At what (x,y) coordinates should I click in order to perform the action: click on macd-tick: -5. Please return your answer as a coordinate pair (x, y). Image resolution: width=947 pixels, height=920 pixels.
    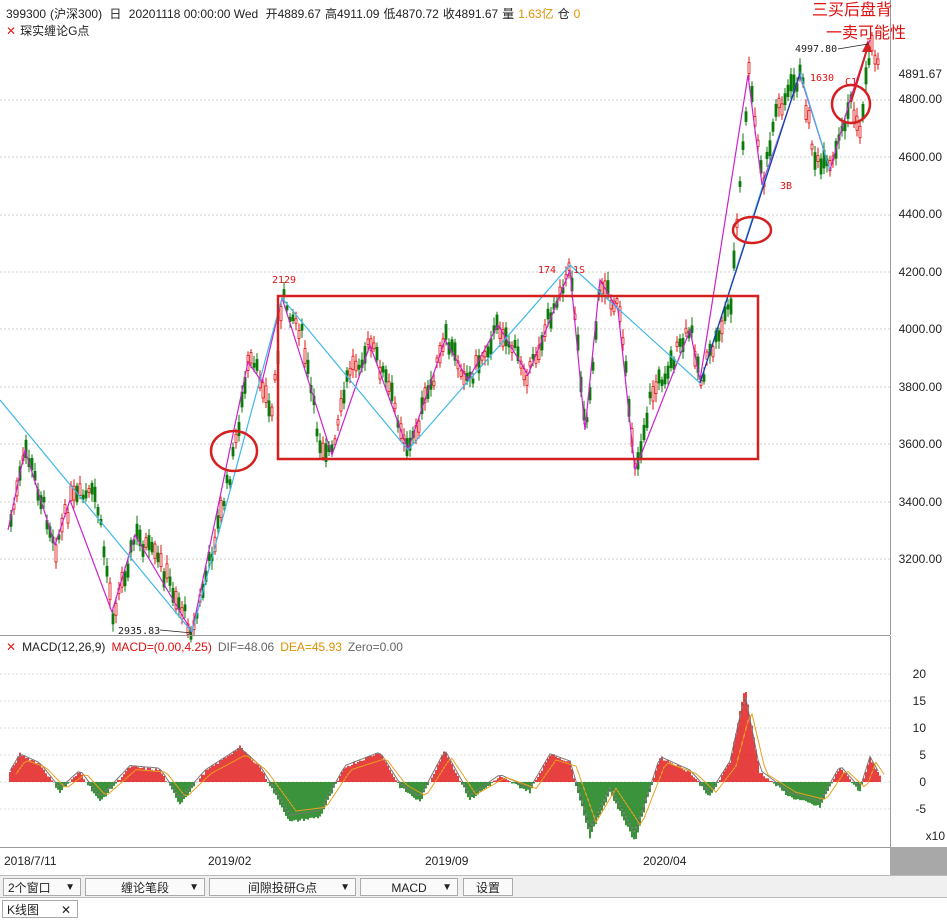
    Looking at the image, I should click on (920, 809).